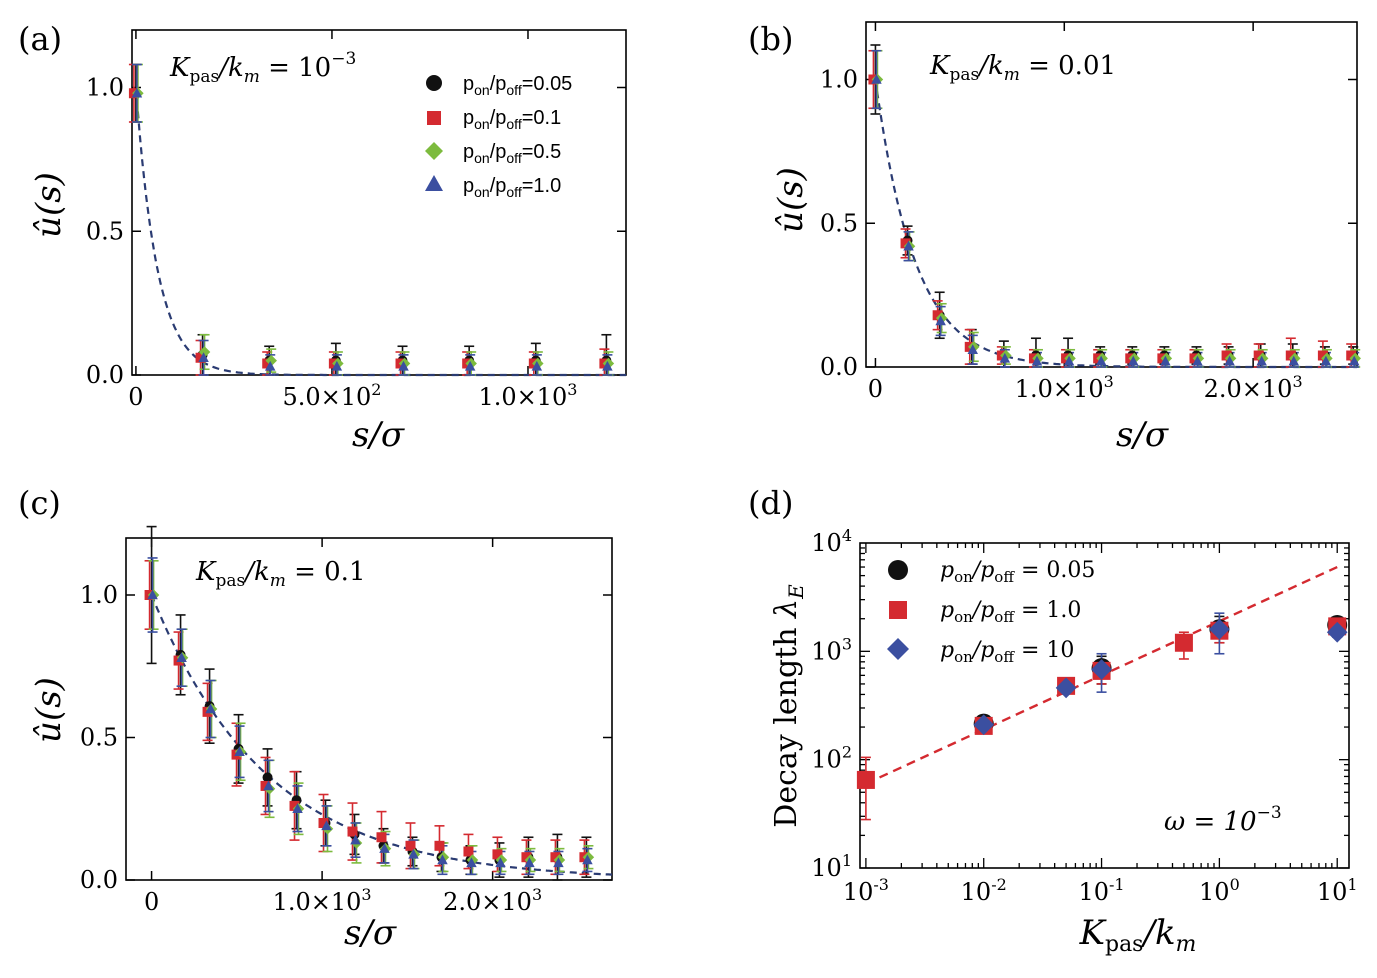  Describe the element at coordinates (1101, 890) in the screenshot. I see `tick-label: 10⁻¹` at that location.